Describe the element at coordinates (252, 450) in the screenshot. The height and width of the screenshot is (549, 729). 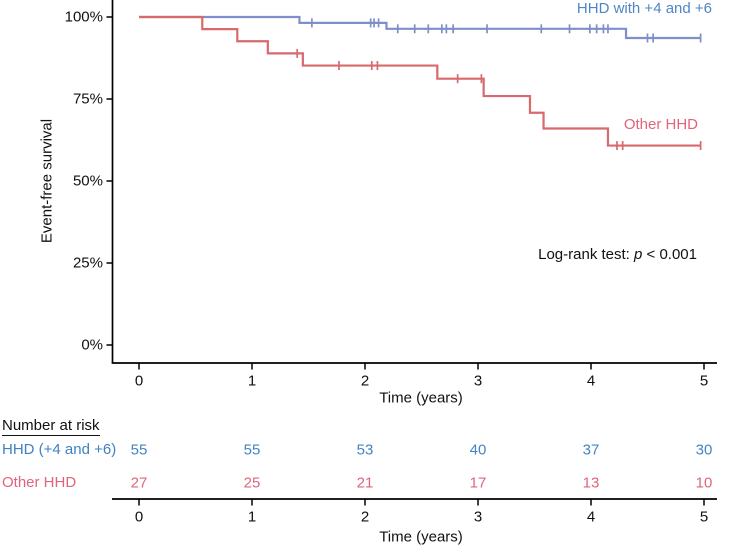
I see `risk-count-row0-t1: 55` at that location.